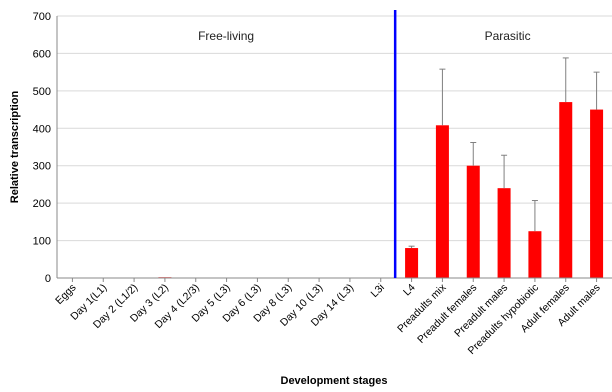 This screenshot has width=612, height=392. What do you see at coordinates (409, 290) in the screenshot?
I see `x-tick-label: L4` at bounding box center [409, 290].